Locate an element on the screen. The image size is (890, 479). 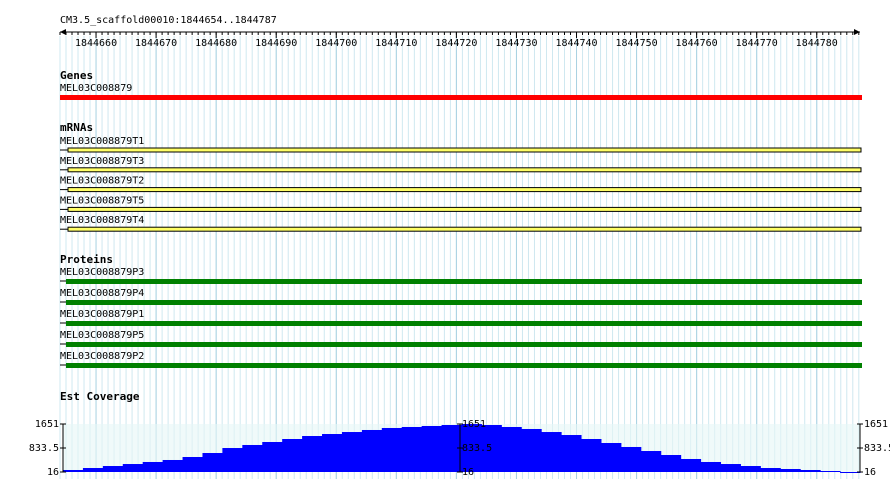
tick-label: 1844710 is located at coordinates (396, 43).